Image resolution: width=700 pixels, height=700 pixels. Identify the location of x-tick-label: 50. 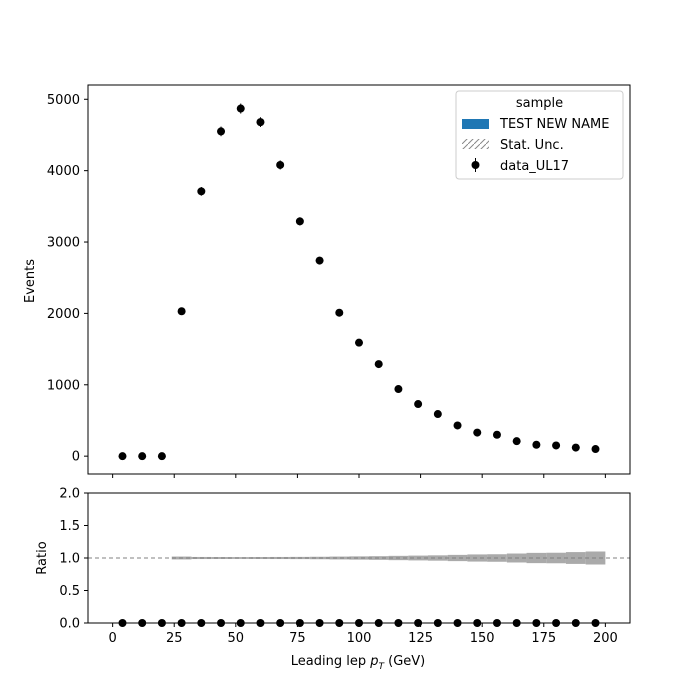
(236, 638).